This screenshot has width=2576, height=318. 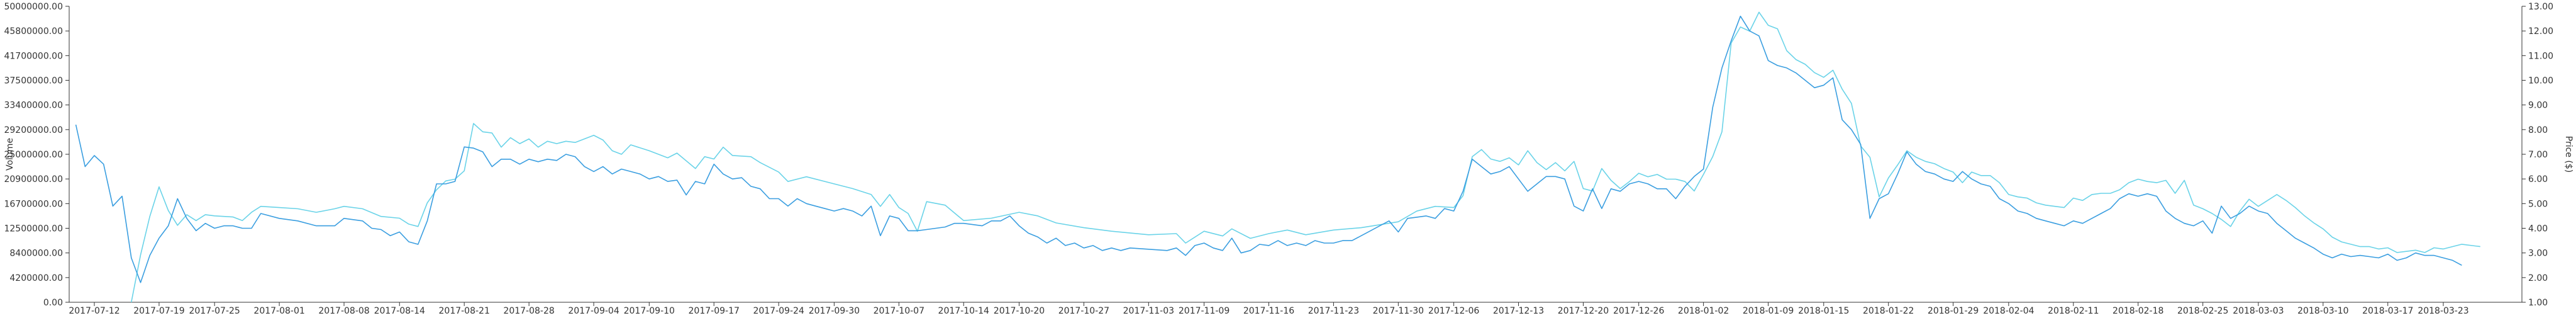 I want to click on x-tick-label: 2017-09-10, so click(x=649, y=310).